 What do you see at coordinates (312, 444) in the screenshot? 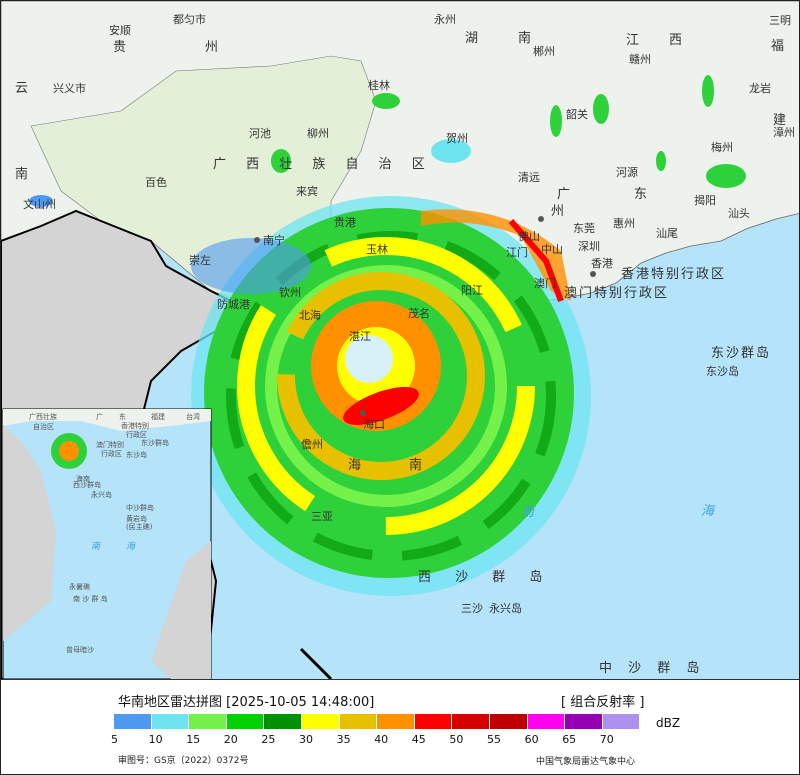
I see `place-label: 儋州` at bounding box center [312, 444].